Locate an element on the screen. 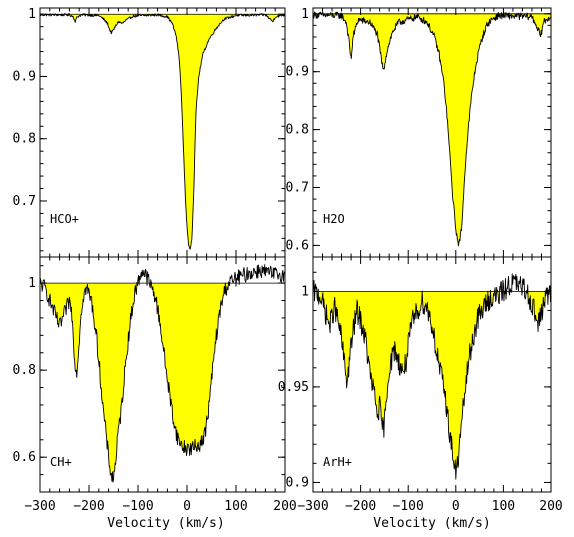 The width and height of the screenshot is (574, 537). x-axis-label-left: Velocity (km/s) is located at coordinates (165, 523).